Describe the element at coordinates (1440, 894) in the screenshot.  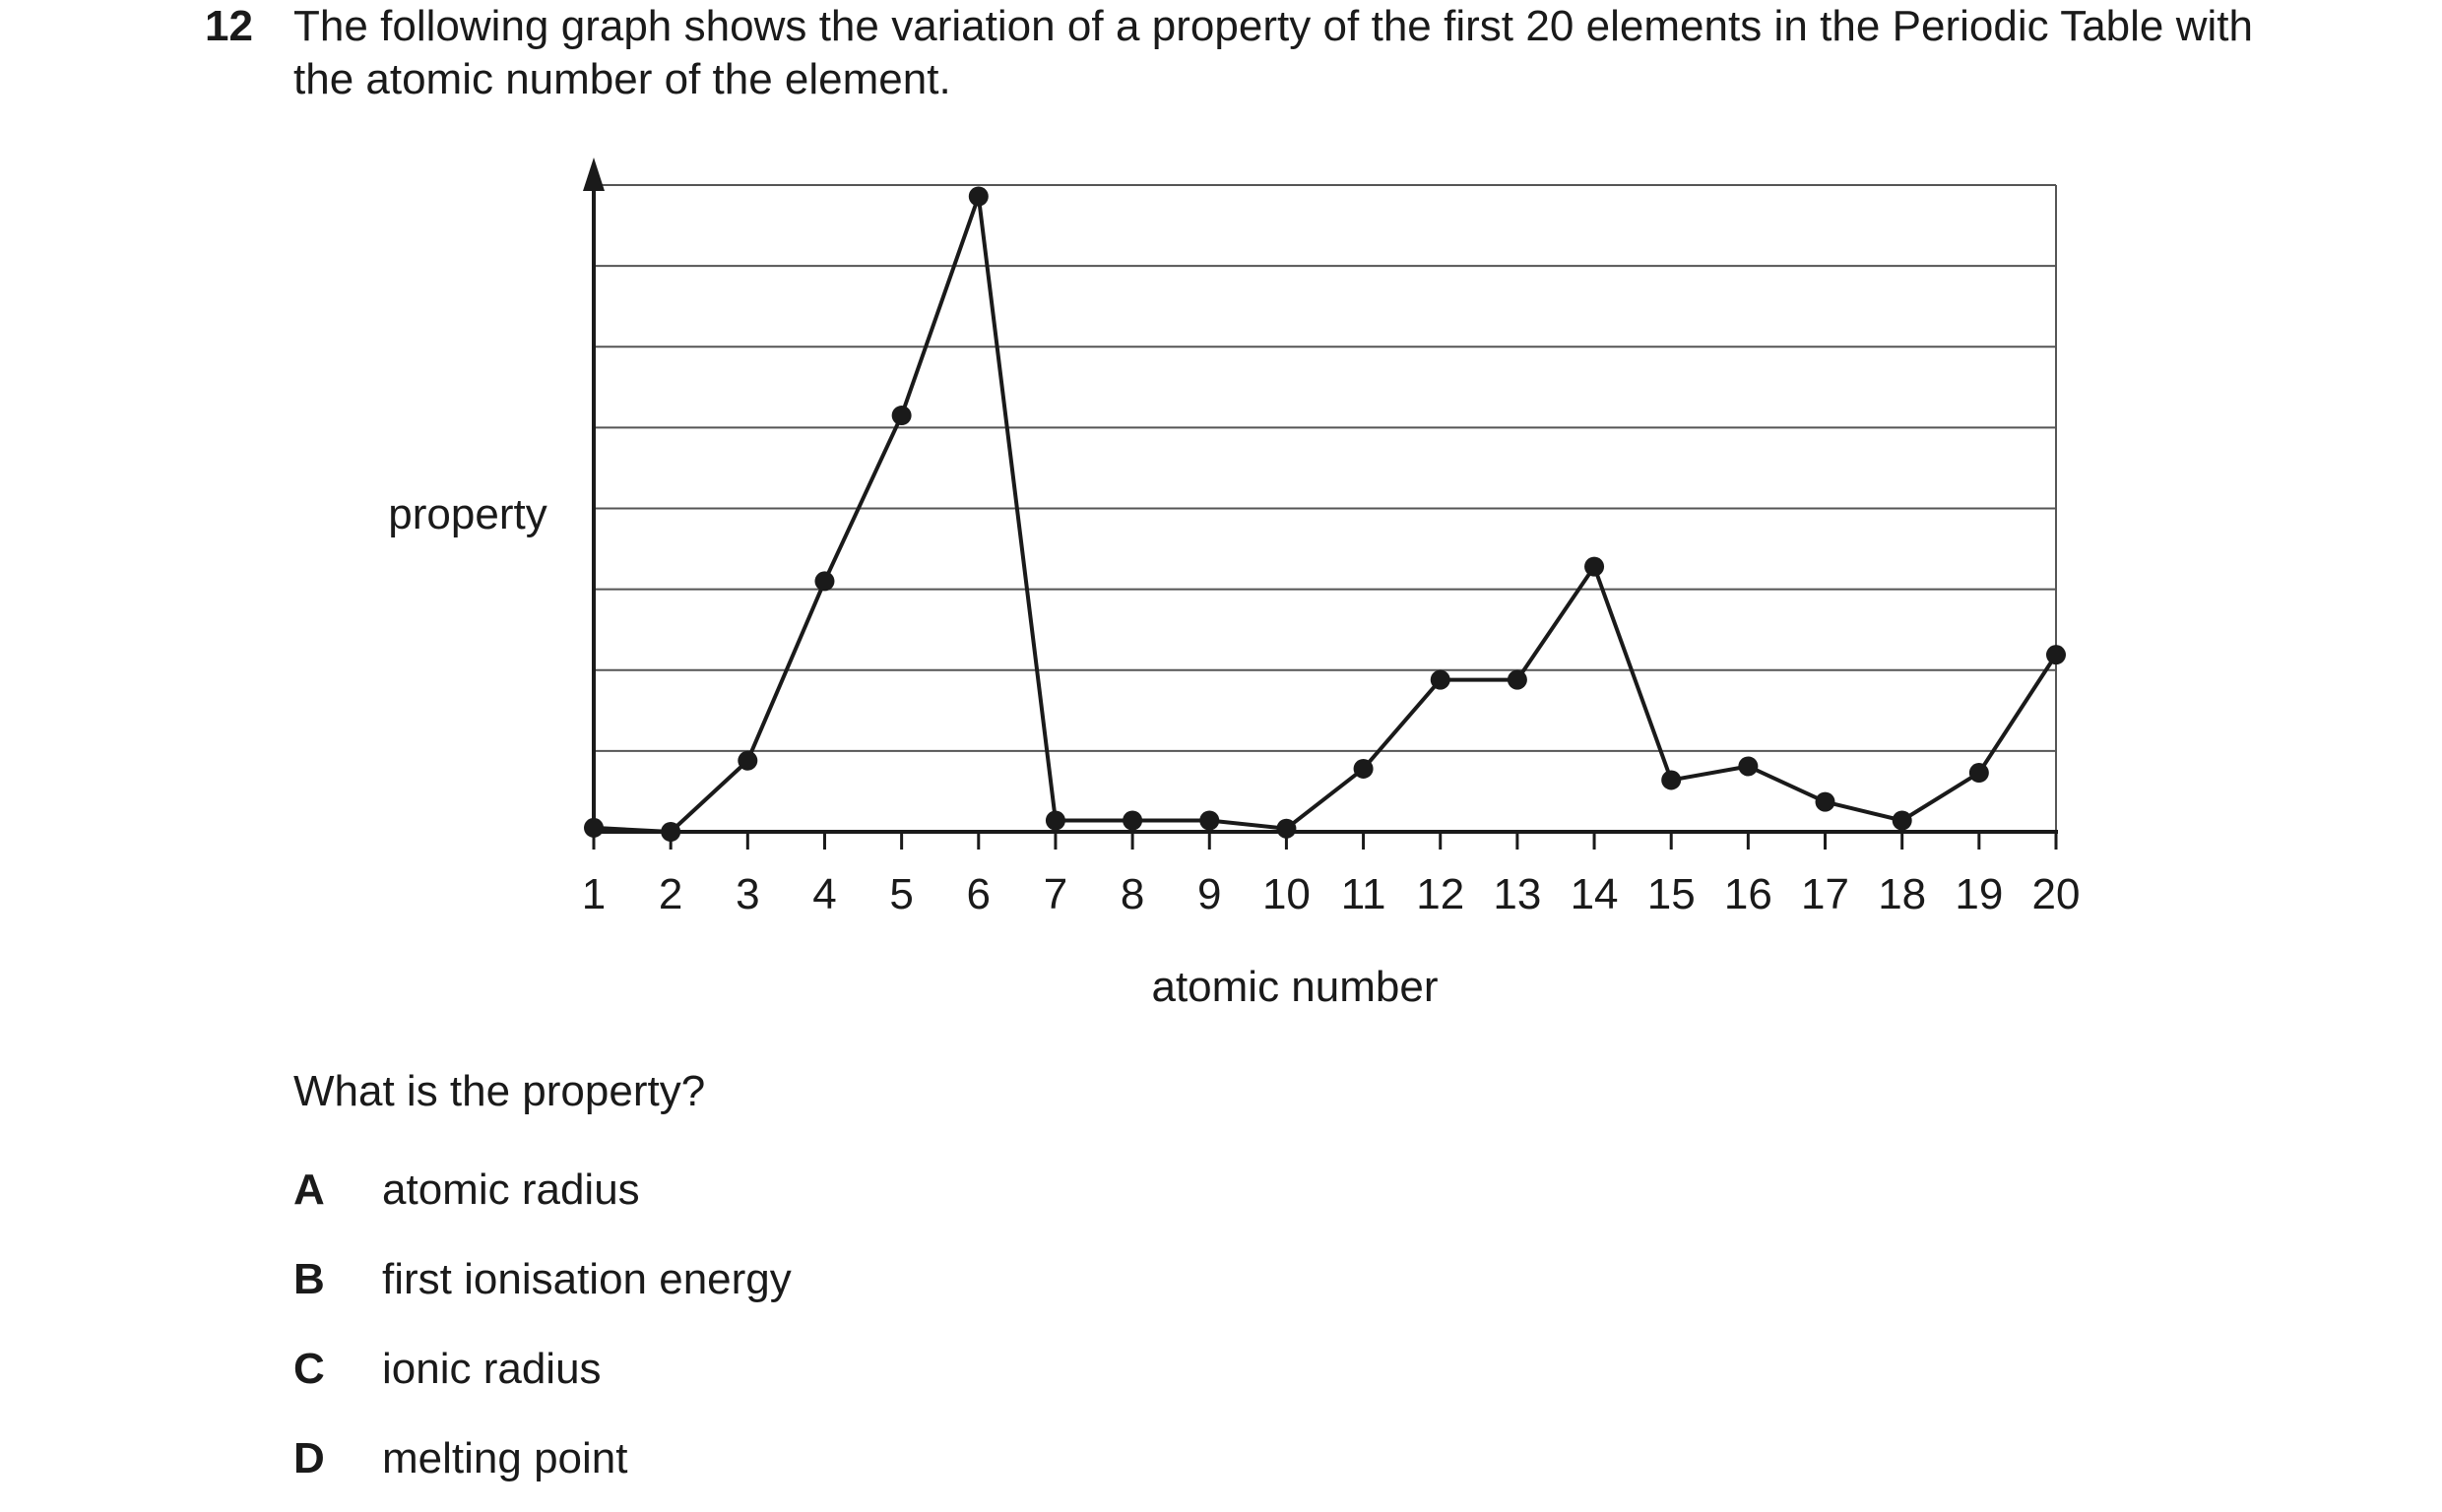
I see `x-tick-label: 12` at that location.